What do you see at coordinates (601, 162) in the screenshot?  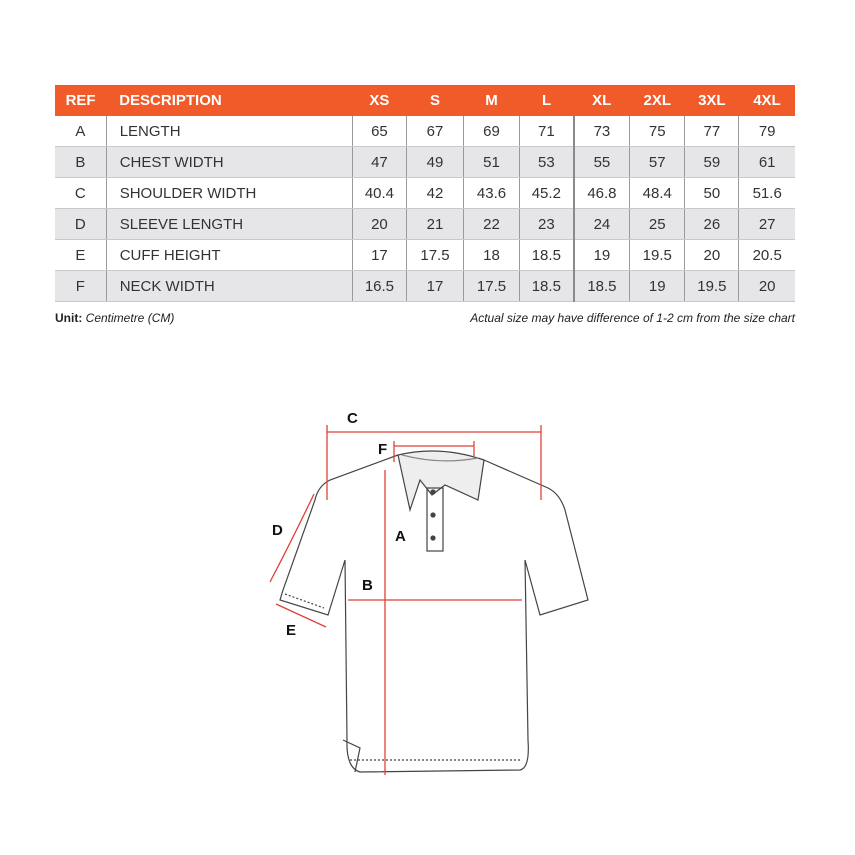 I see `value-cell: 55` at bounding box center [601, 162].